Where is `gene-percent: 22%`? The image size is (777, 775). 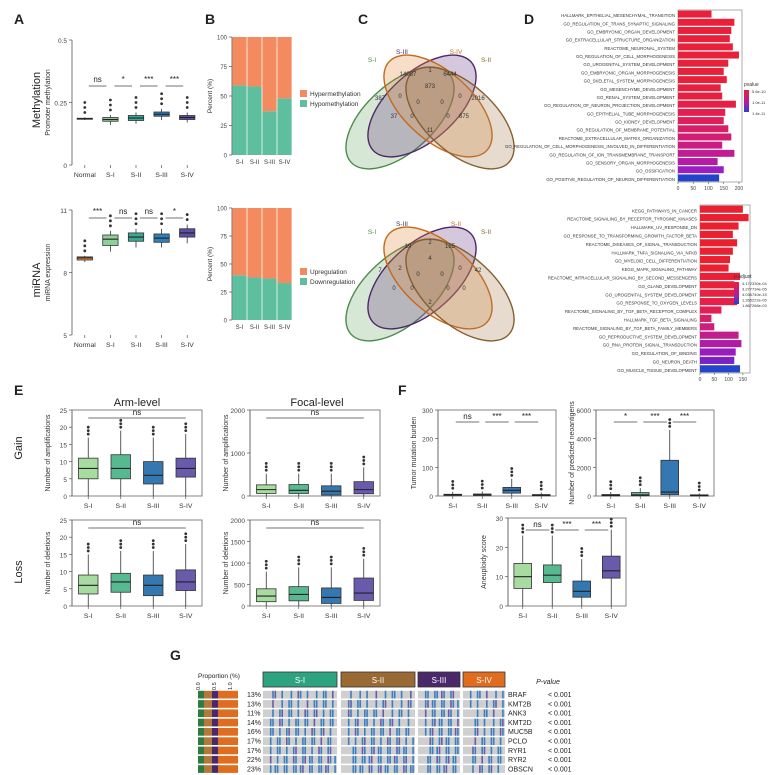
gene-percent: 22% is located at coordinates (254, 760).